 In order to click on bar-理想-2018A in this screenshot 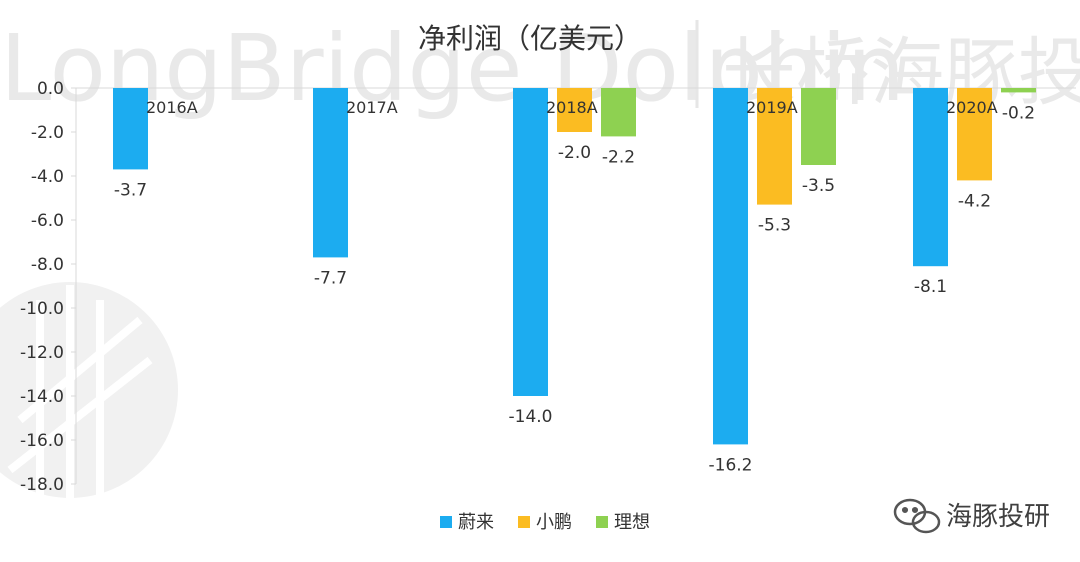, I will do `click(618, 112)`.